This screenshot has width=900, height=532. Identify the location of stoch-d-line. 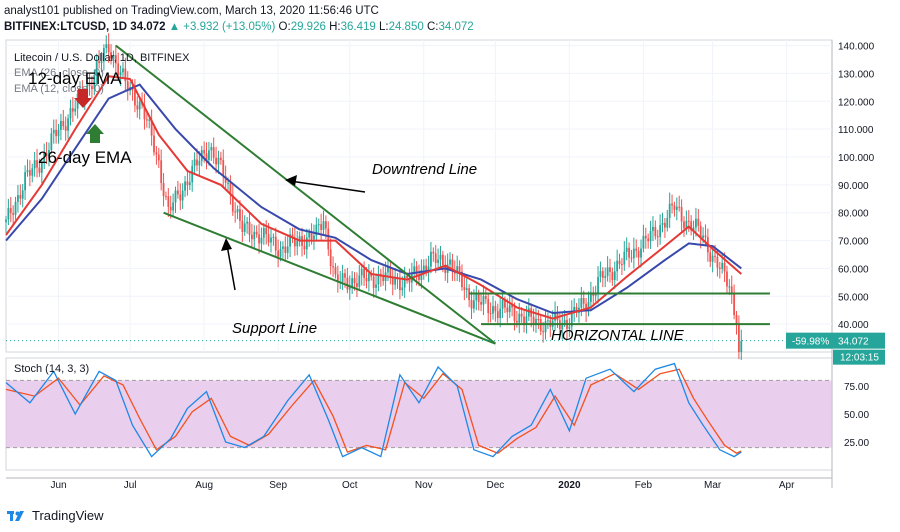
(373, 411).